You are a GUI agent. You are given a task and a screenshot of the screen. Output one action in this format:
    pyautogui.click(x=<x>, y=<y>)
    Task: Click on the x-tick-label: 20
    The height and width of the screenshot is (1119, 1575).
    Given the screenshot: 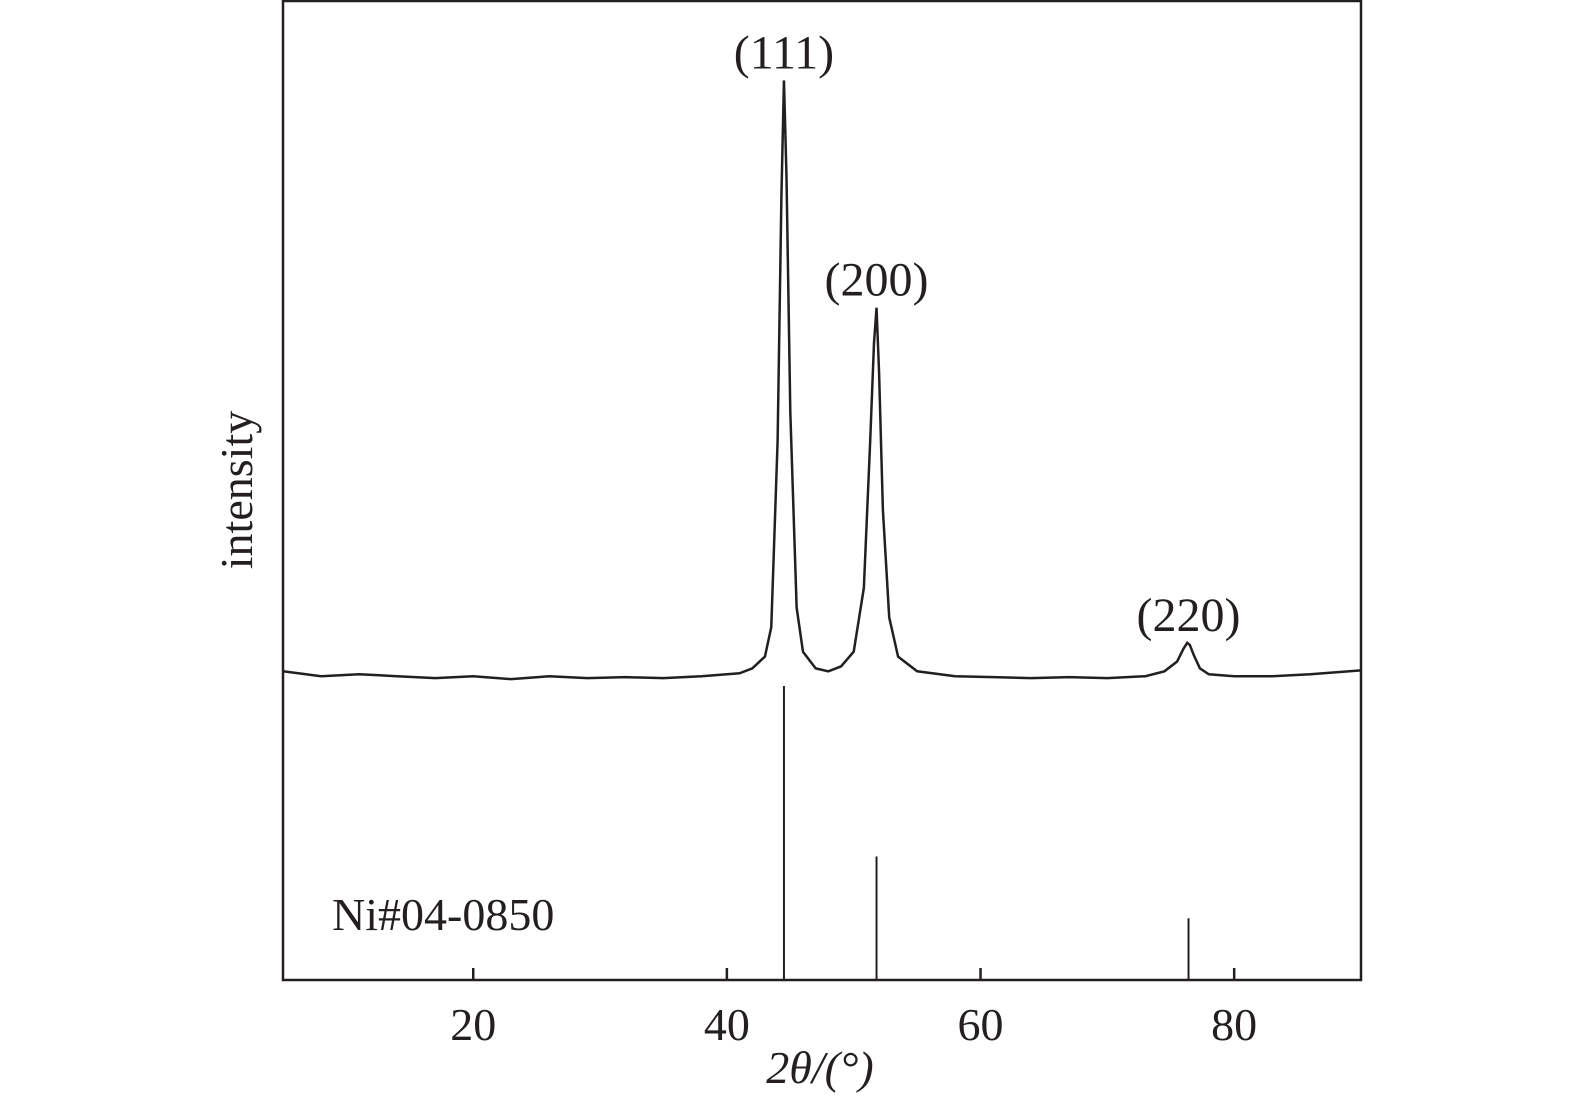 What is the action you would take?
    pyautogui.click(x=473, y=1024)
    